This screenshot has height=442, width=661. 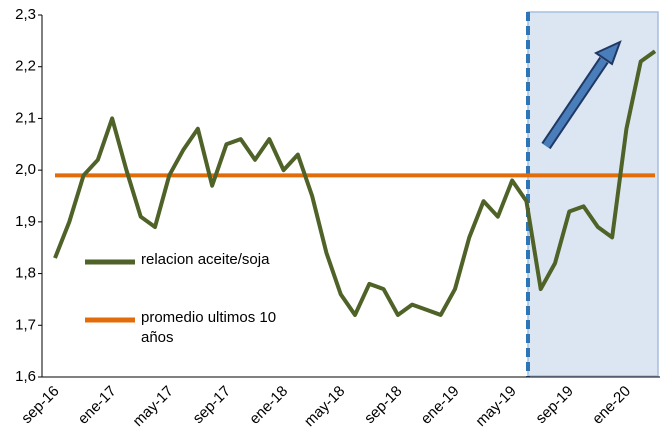 I want to click on x-tick-label: may-19, so click(x=495, y=406).